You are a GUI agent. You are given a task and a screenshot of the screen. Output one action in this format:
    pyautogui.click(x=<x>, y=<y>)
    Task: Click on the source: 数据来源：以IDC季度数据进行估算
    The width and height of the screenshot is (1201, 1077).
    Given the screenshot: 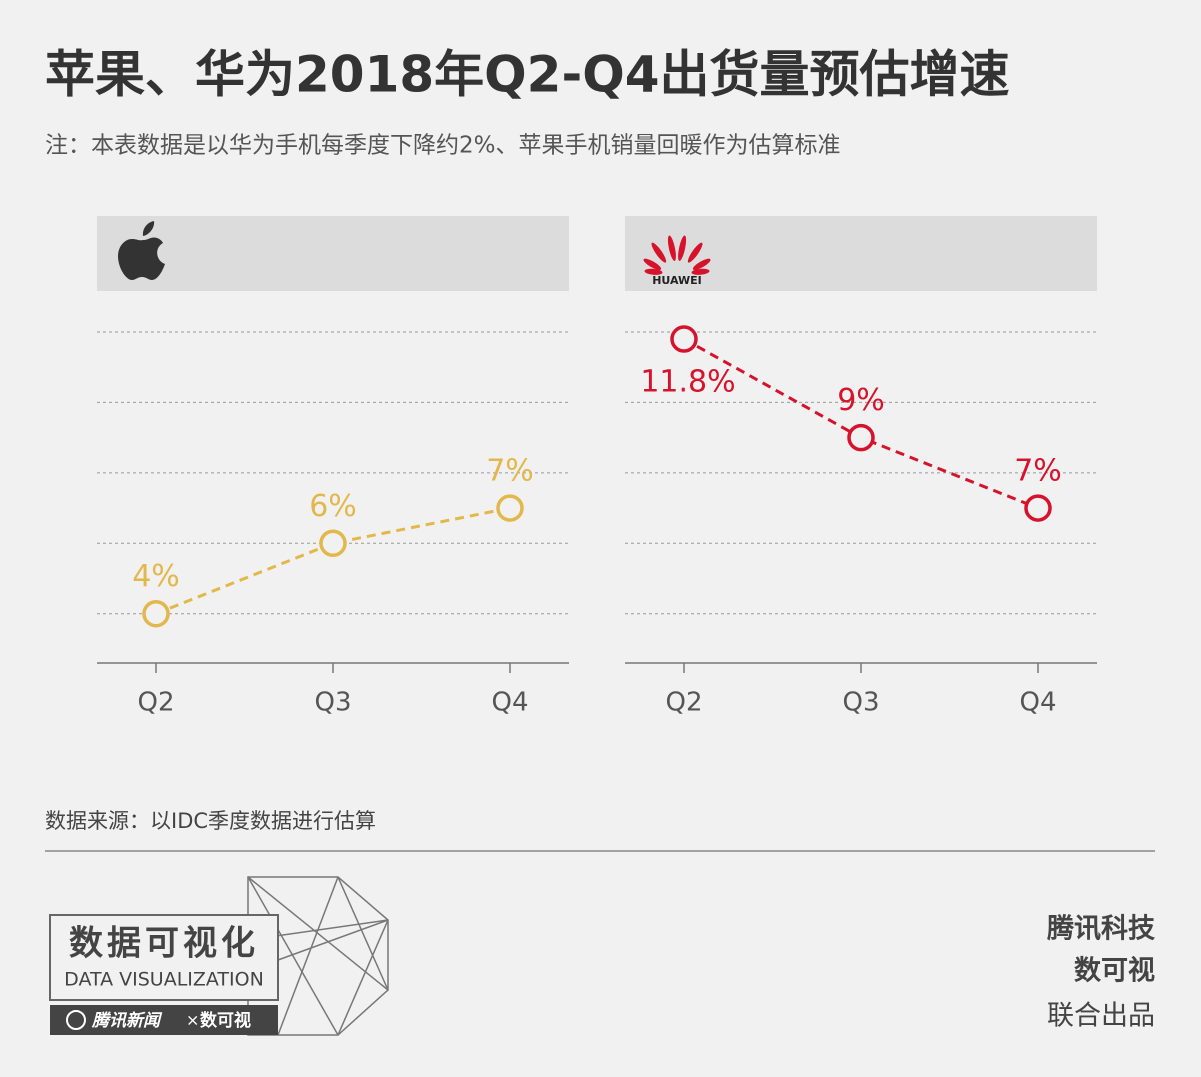 What is the action you would take?
    pyautogui.click(x=210, y=821)
    